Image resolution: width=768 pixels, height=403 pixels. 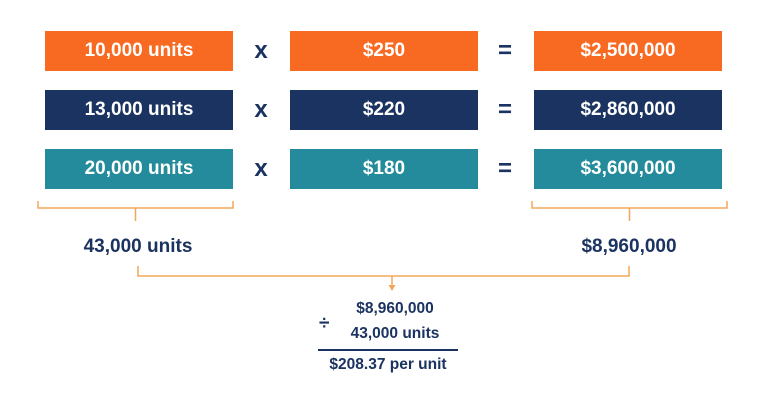 I want to click on row-1-revenue-box: $2,500,000, so click(x=628, y=51).